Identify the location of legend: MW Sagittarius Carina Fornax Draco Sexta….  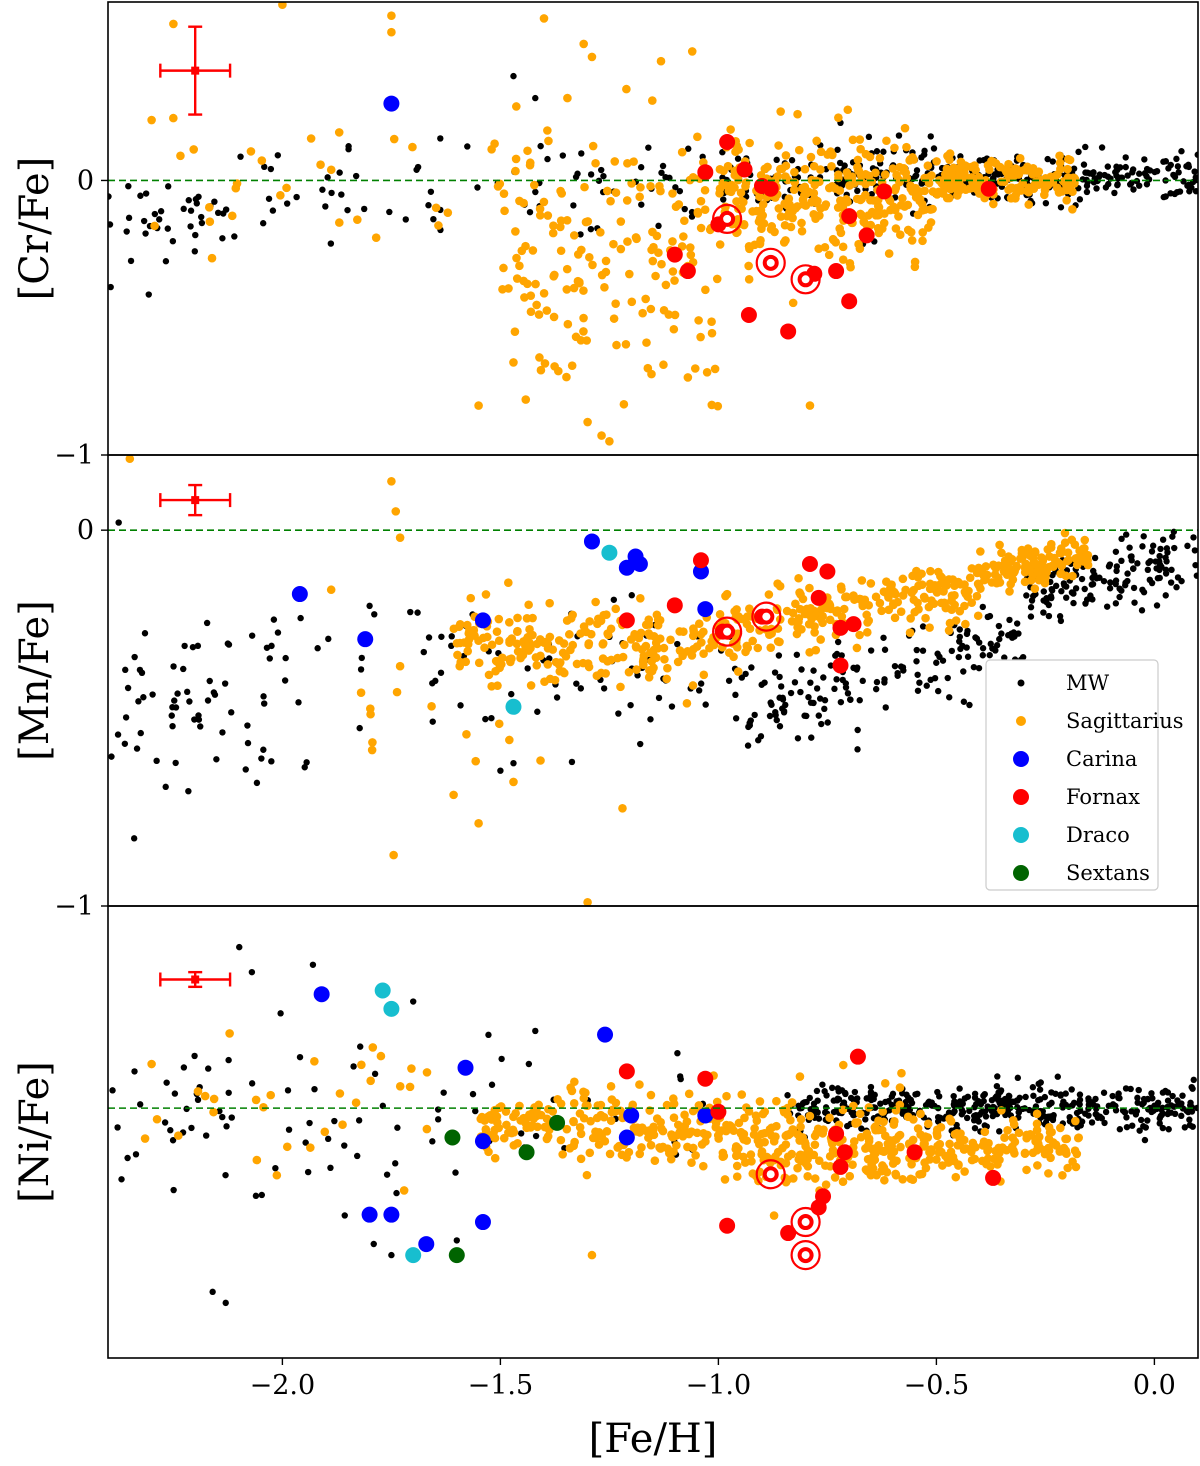
(1084, 775).